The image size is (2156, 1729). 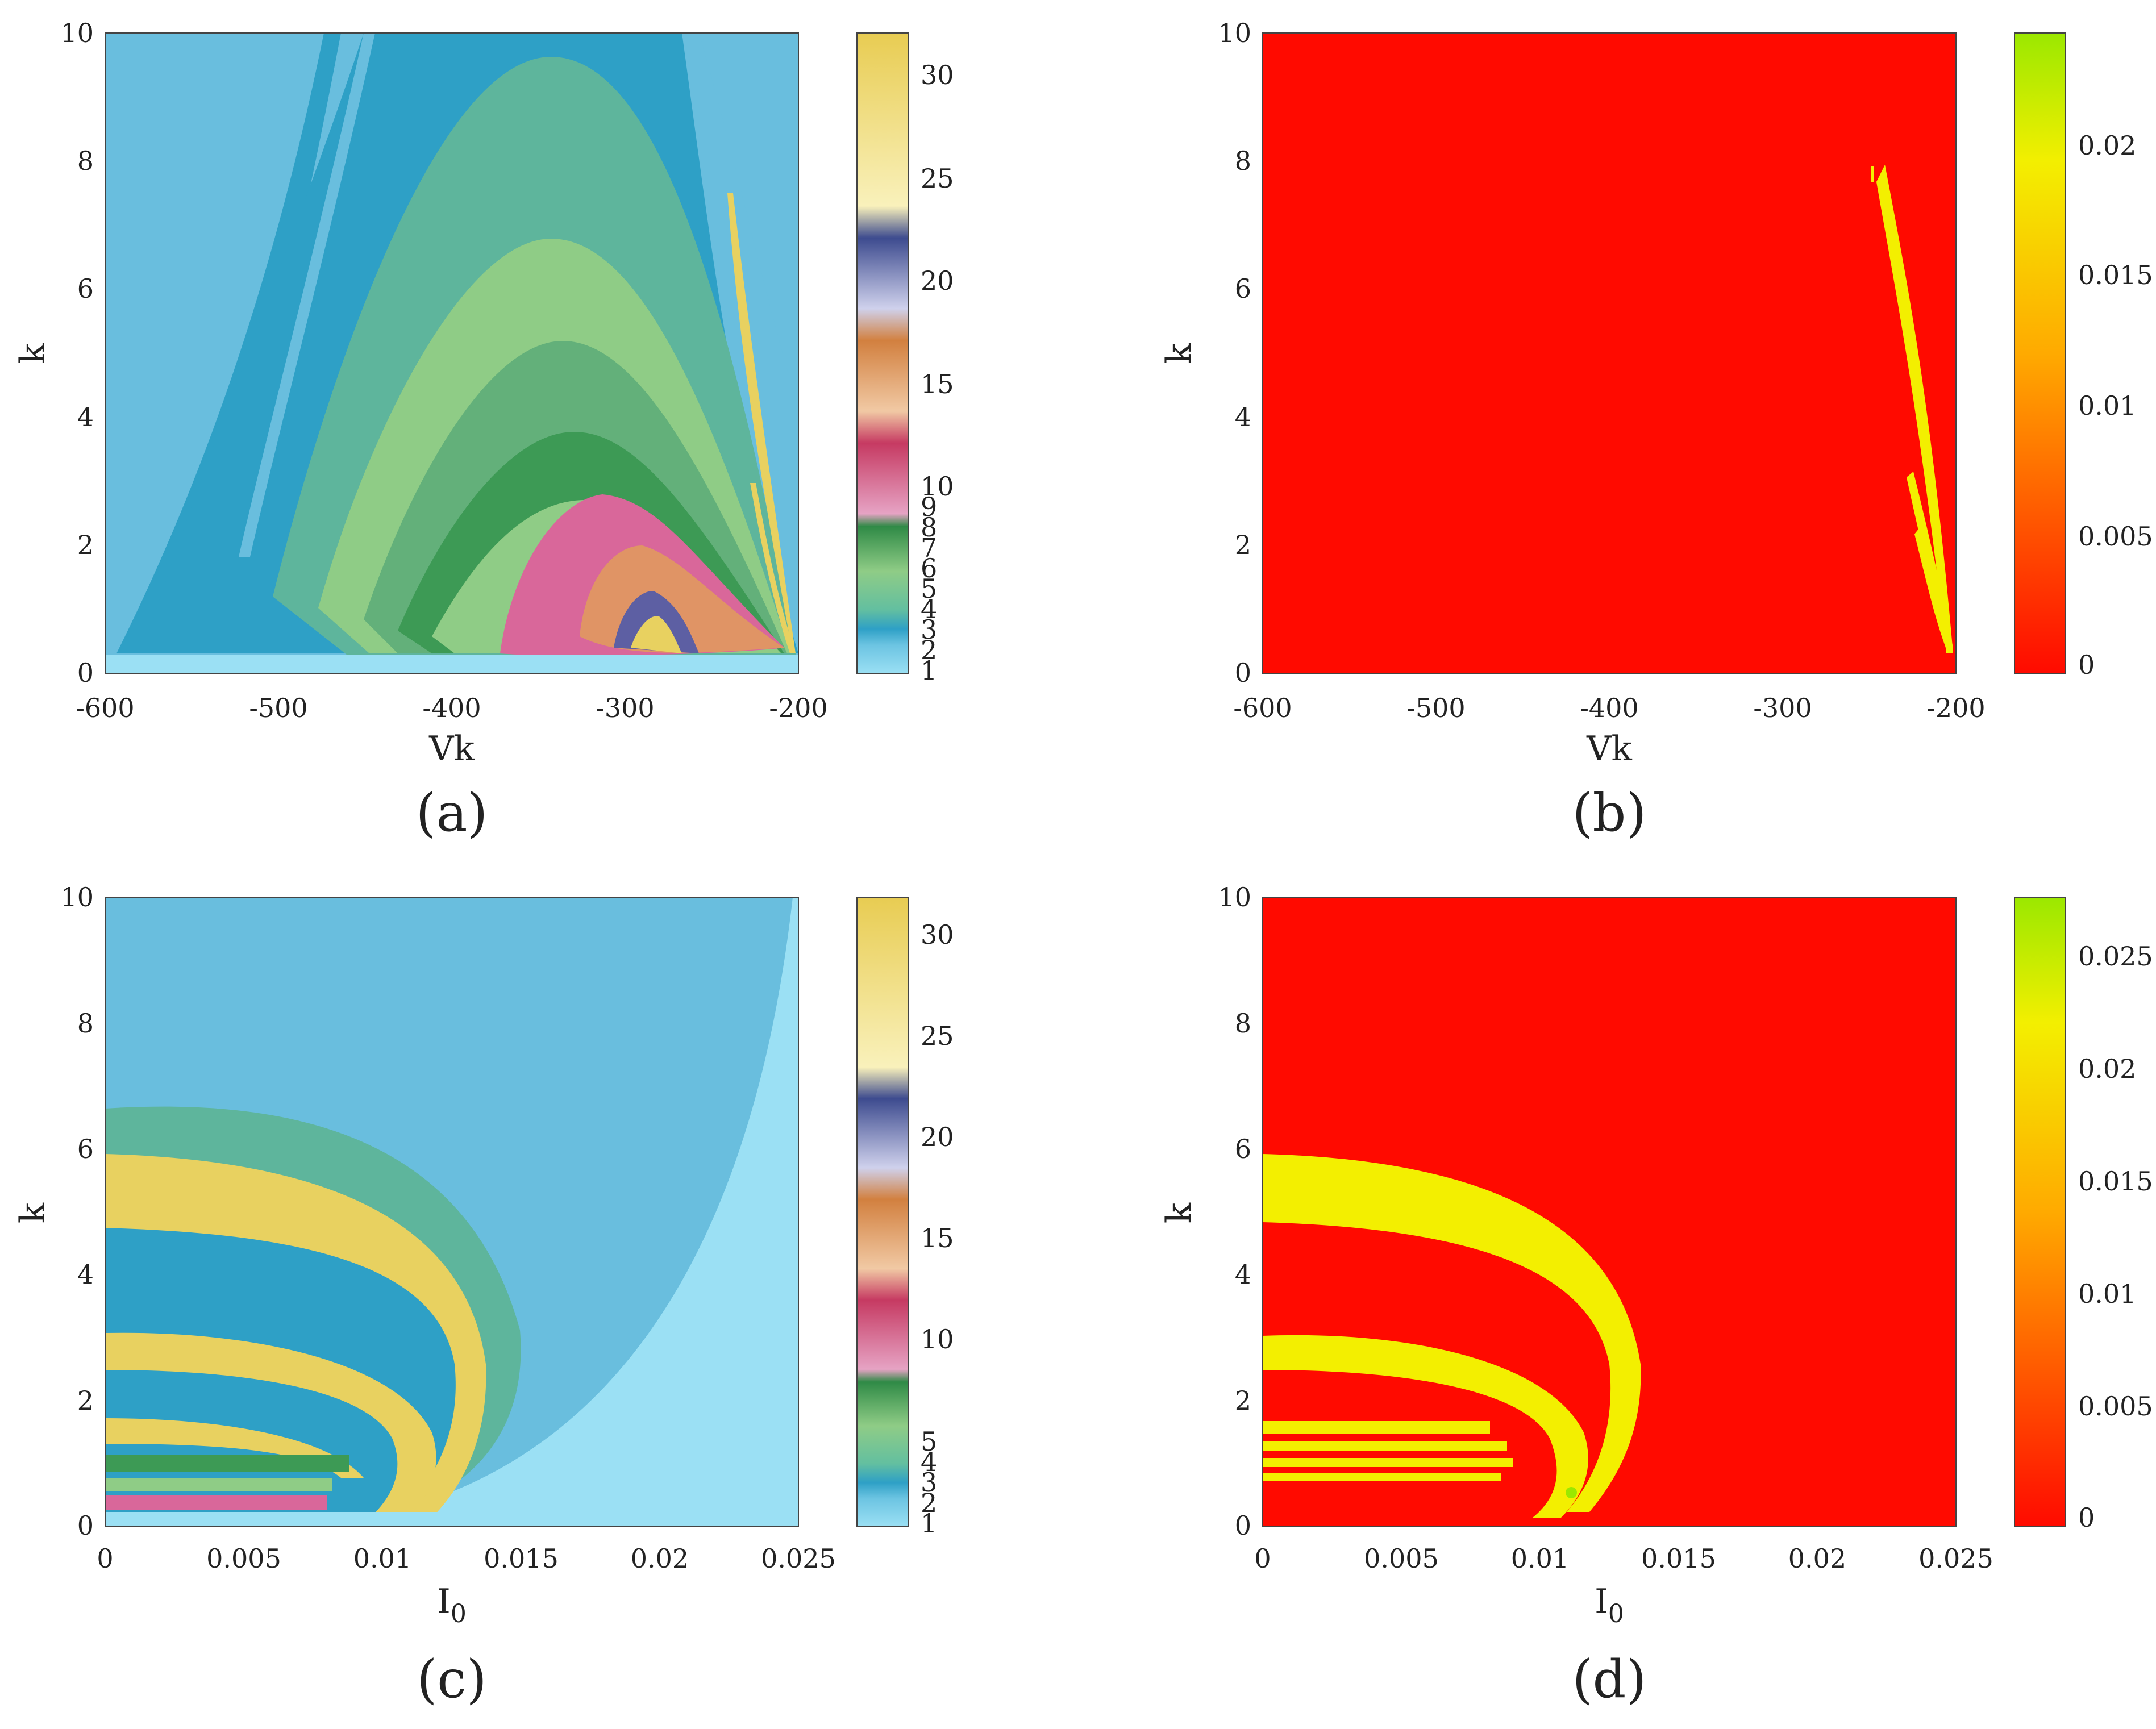 I want to click on y-axis-d: 0 2 4 6 8 10 k, so click(x=1205, y=1212).